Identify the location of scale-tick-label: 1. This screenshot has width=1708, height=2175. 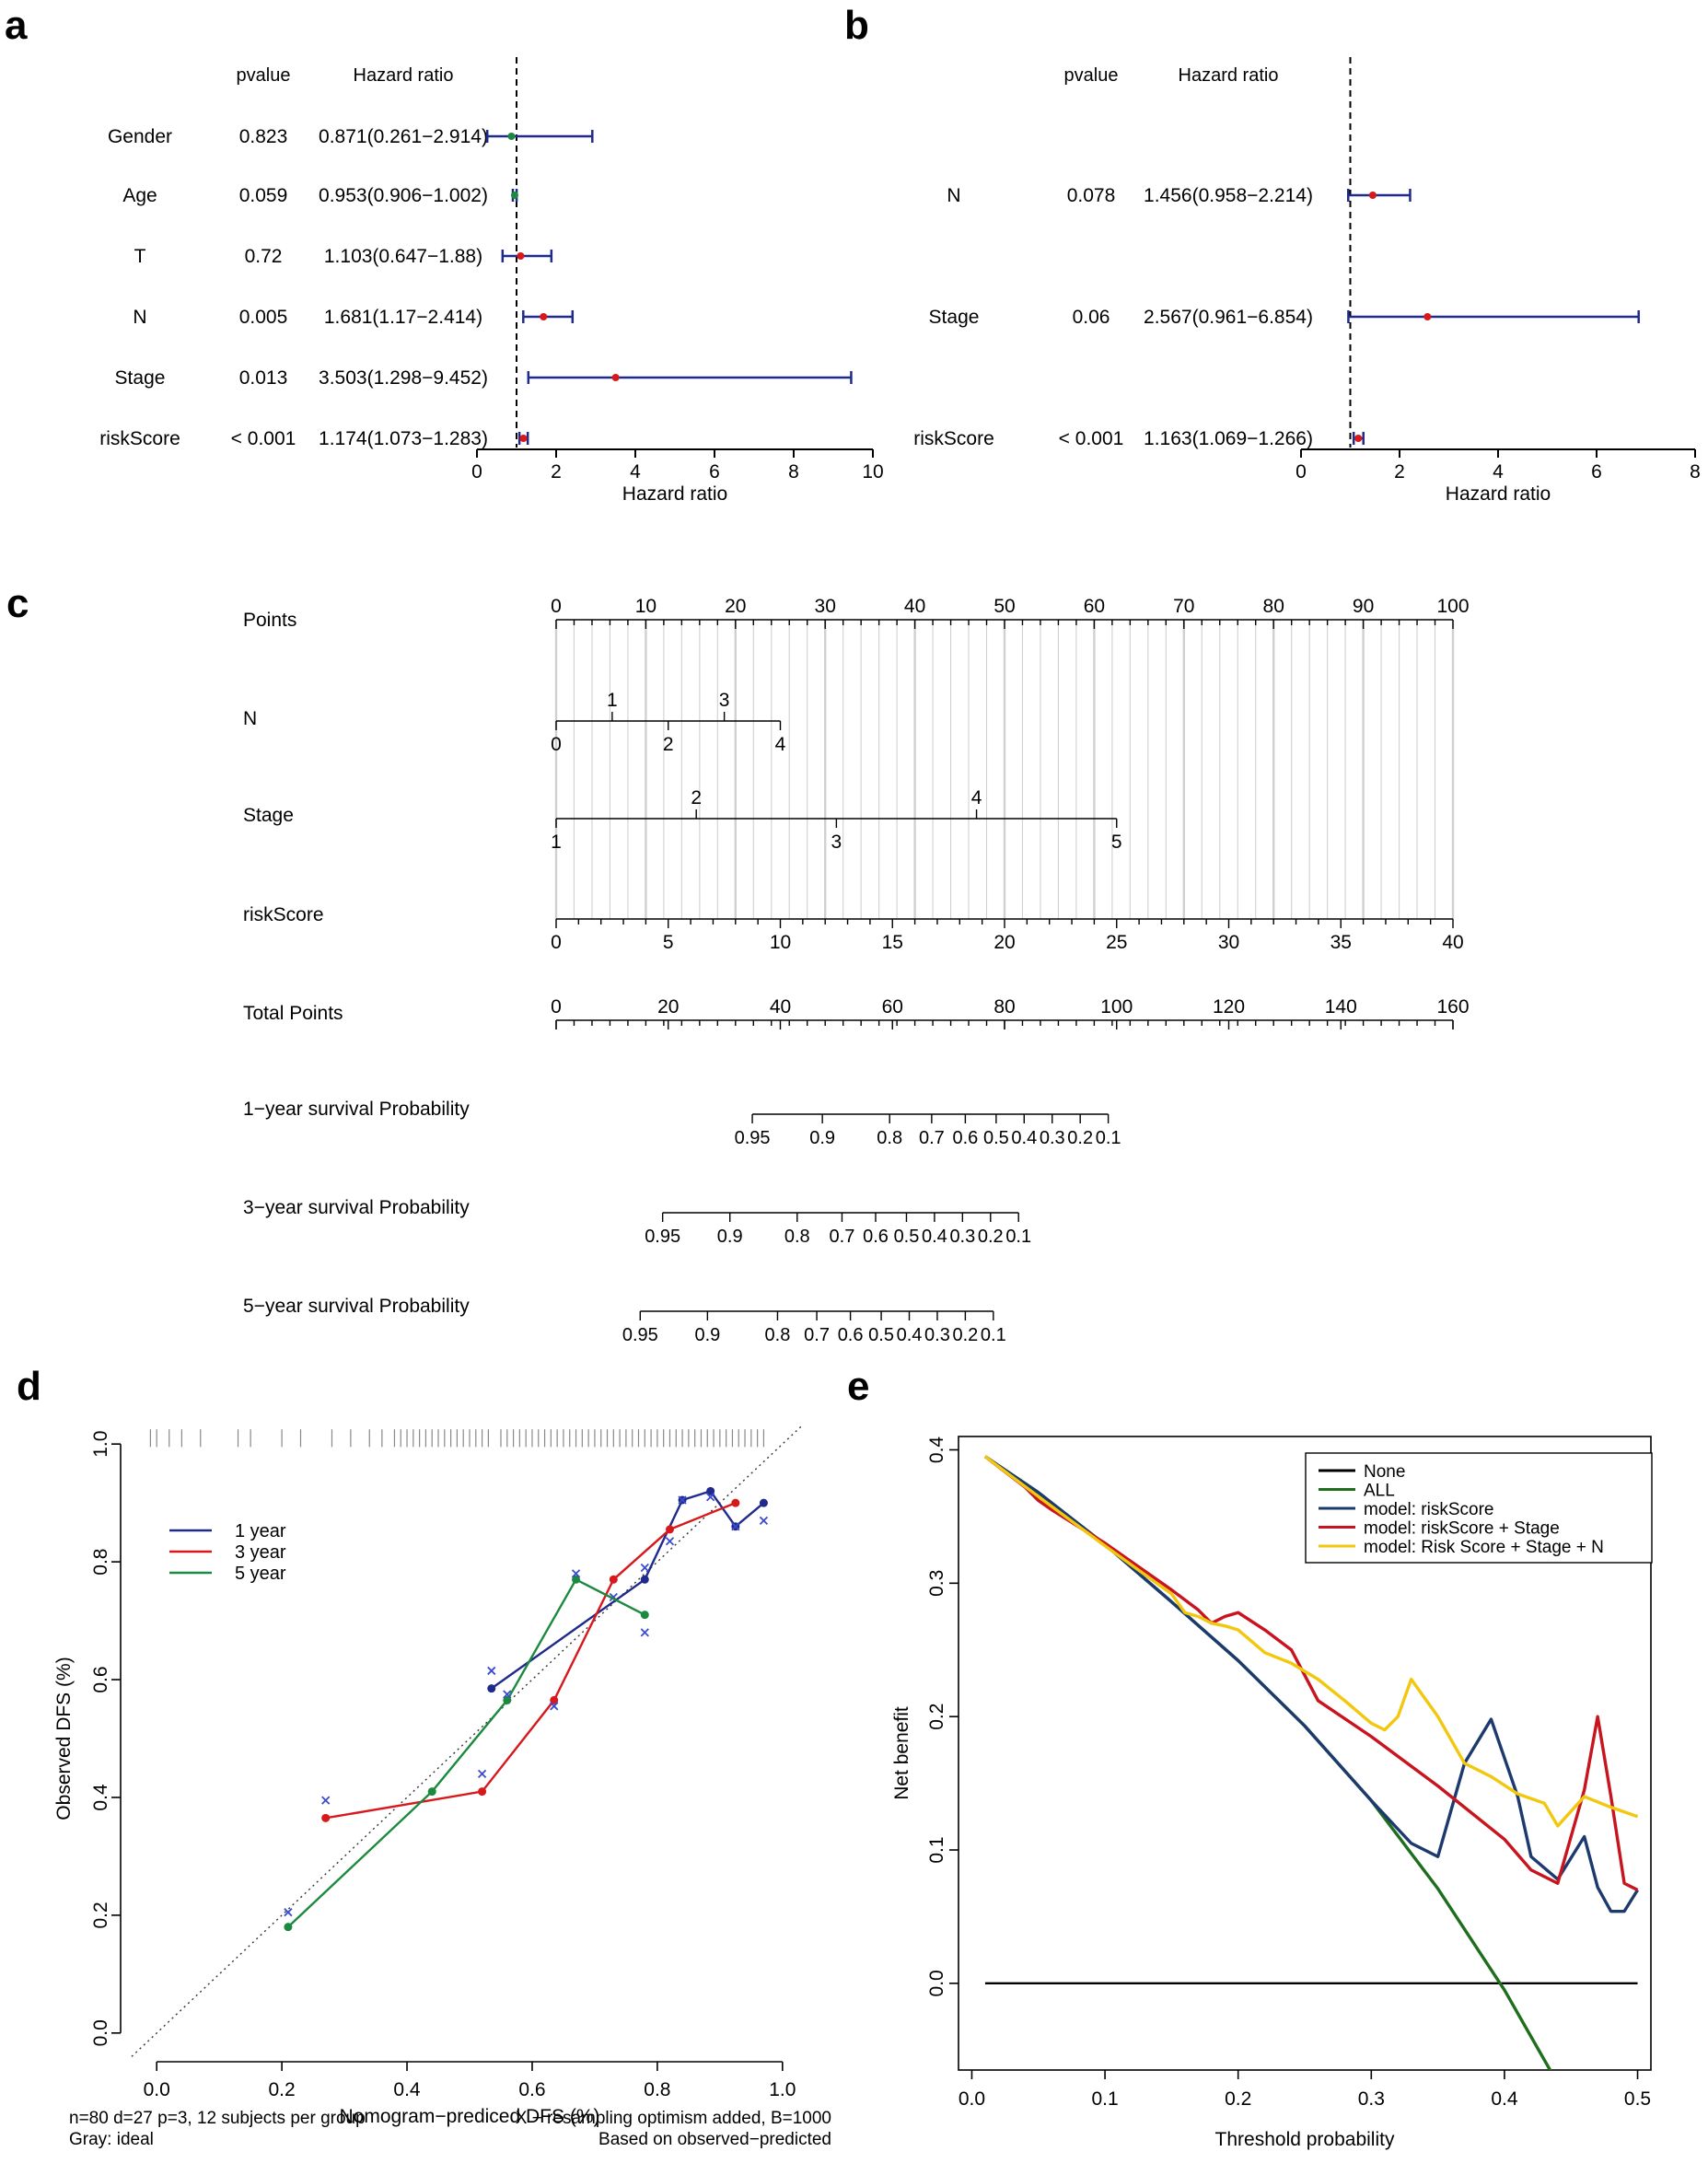
(556, 842).